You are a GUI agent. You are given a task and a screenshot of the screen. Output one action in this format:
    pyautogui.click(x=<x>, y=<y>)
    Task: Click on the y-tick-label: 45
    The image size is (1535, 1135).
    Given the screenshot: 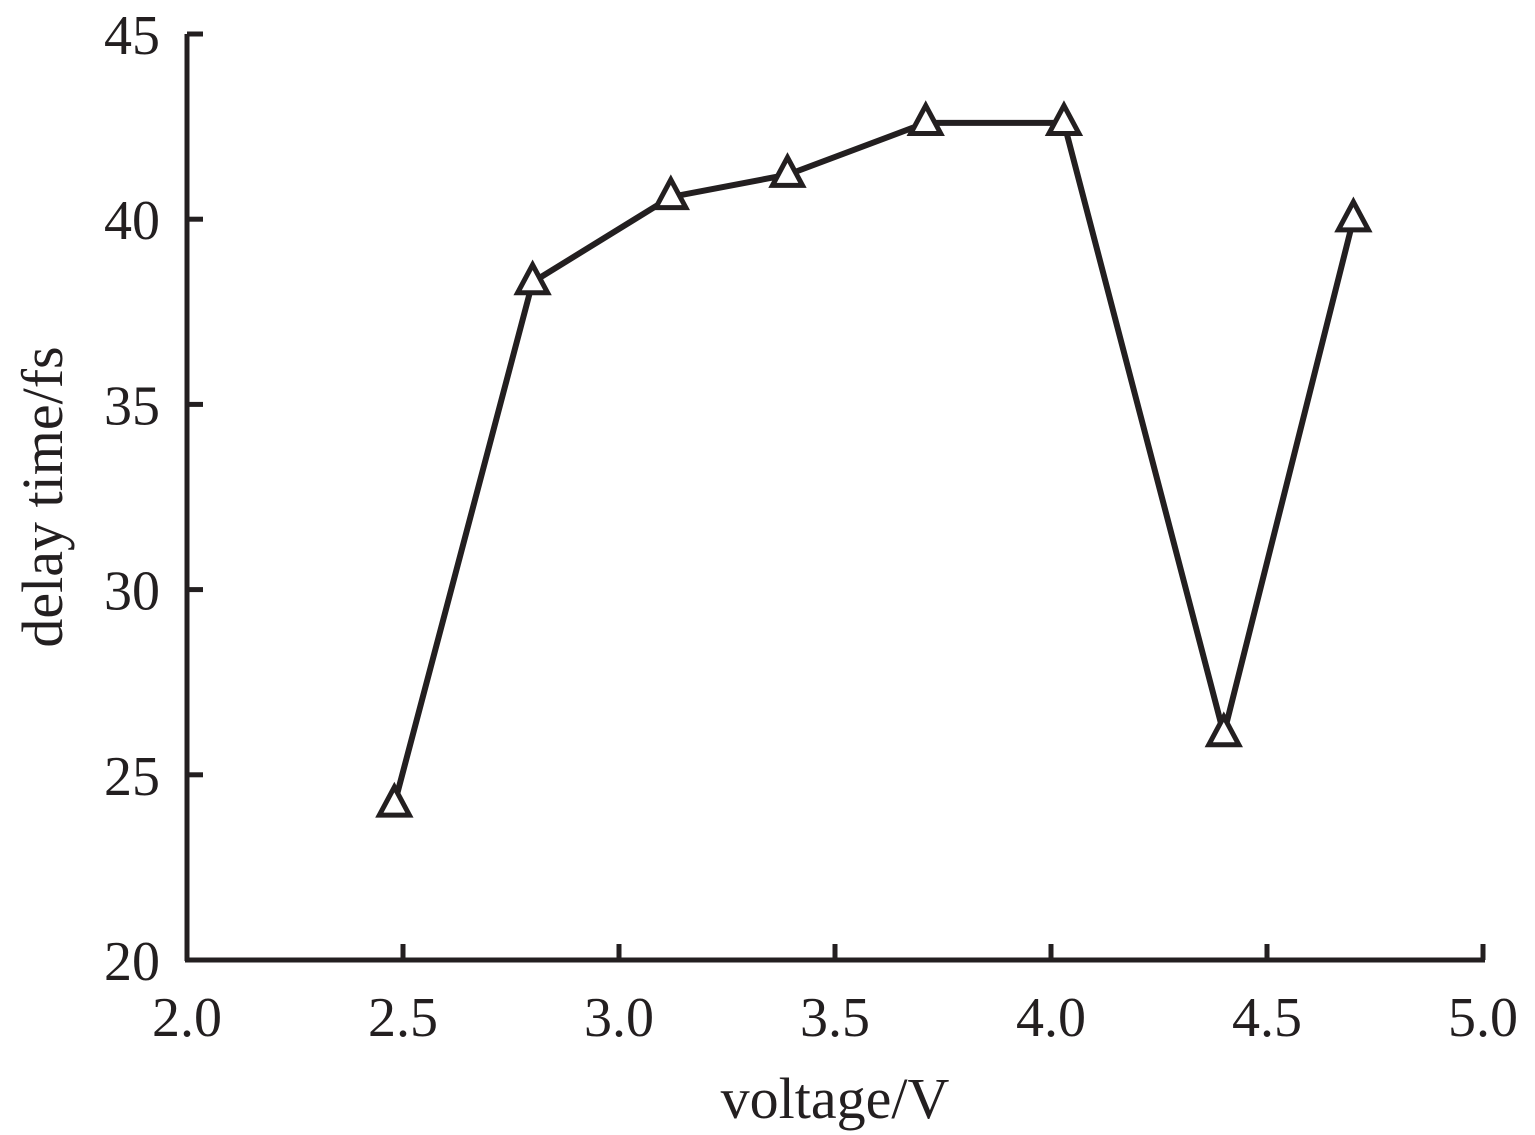 What is the action you would take?
    pyautogui.click(x=132, y=36)
    